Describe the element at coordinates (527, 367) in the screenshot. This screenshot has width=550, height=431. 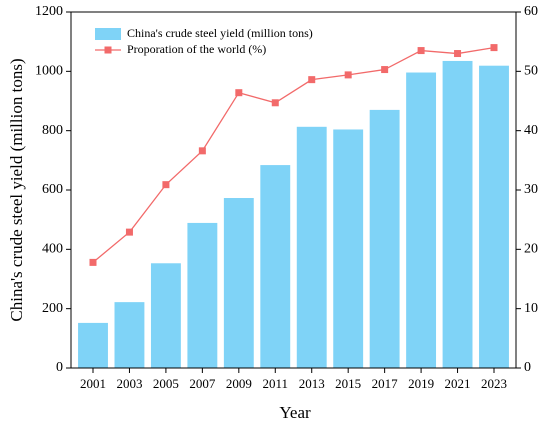
I see `y2-tick-label: 0` at that location.